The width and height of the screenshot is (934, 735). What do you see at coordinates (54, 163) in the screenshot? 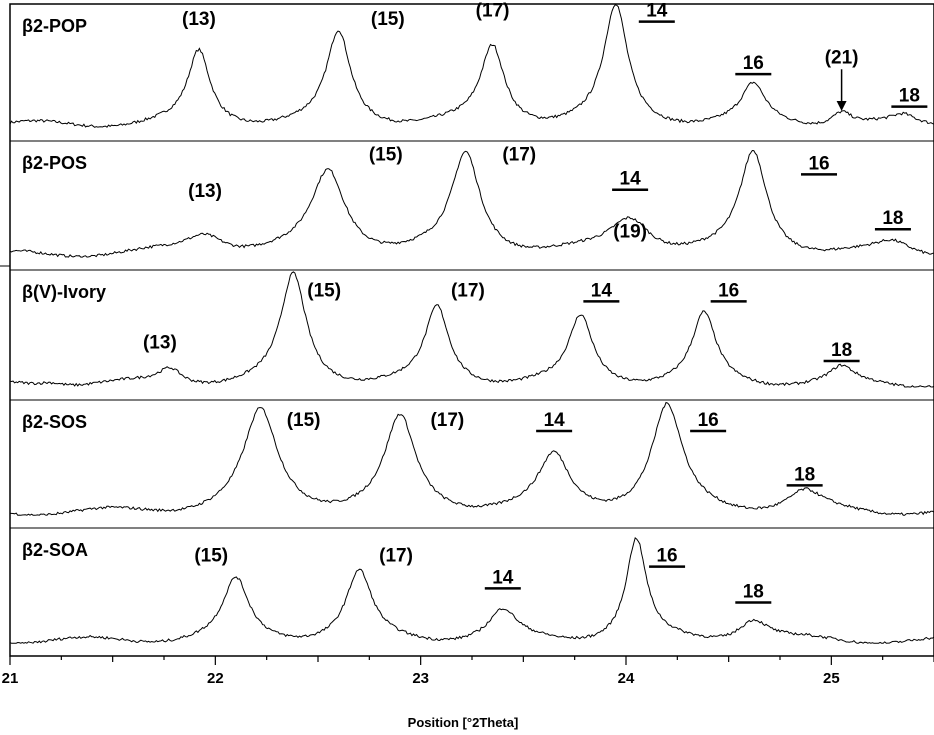
I see `panel-name: β2-POS` at bounding box center [54, 163].